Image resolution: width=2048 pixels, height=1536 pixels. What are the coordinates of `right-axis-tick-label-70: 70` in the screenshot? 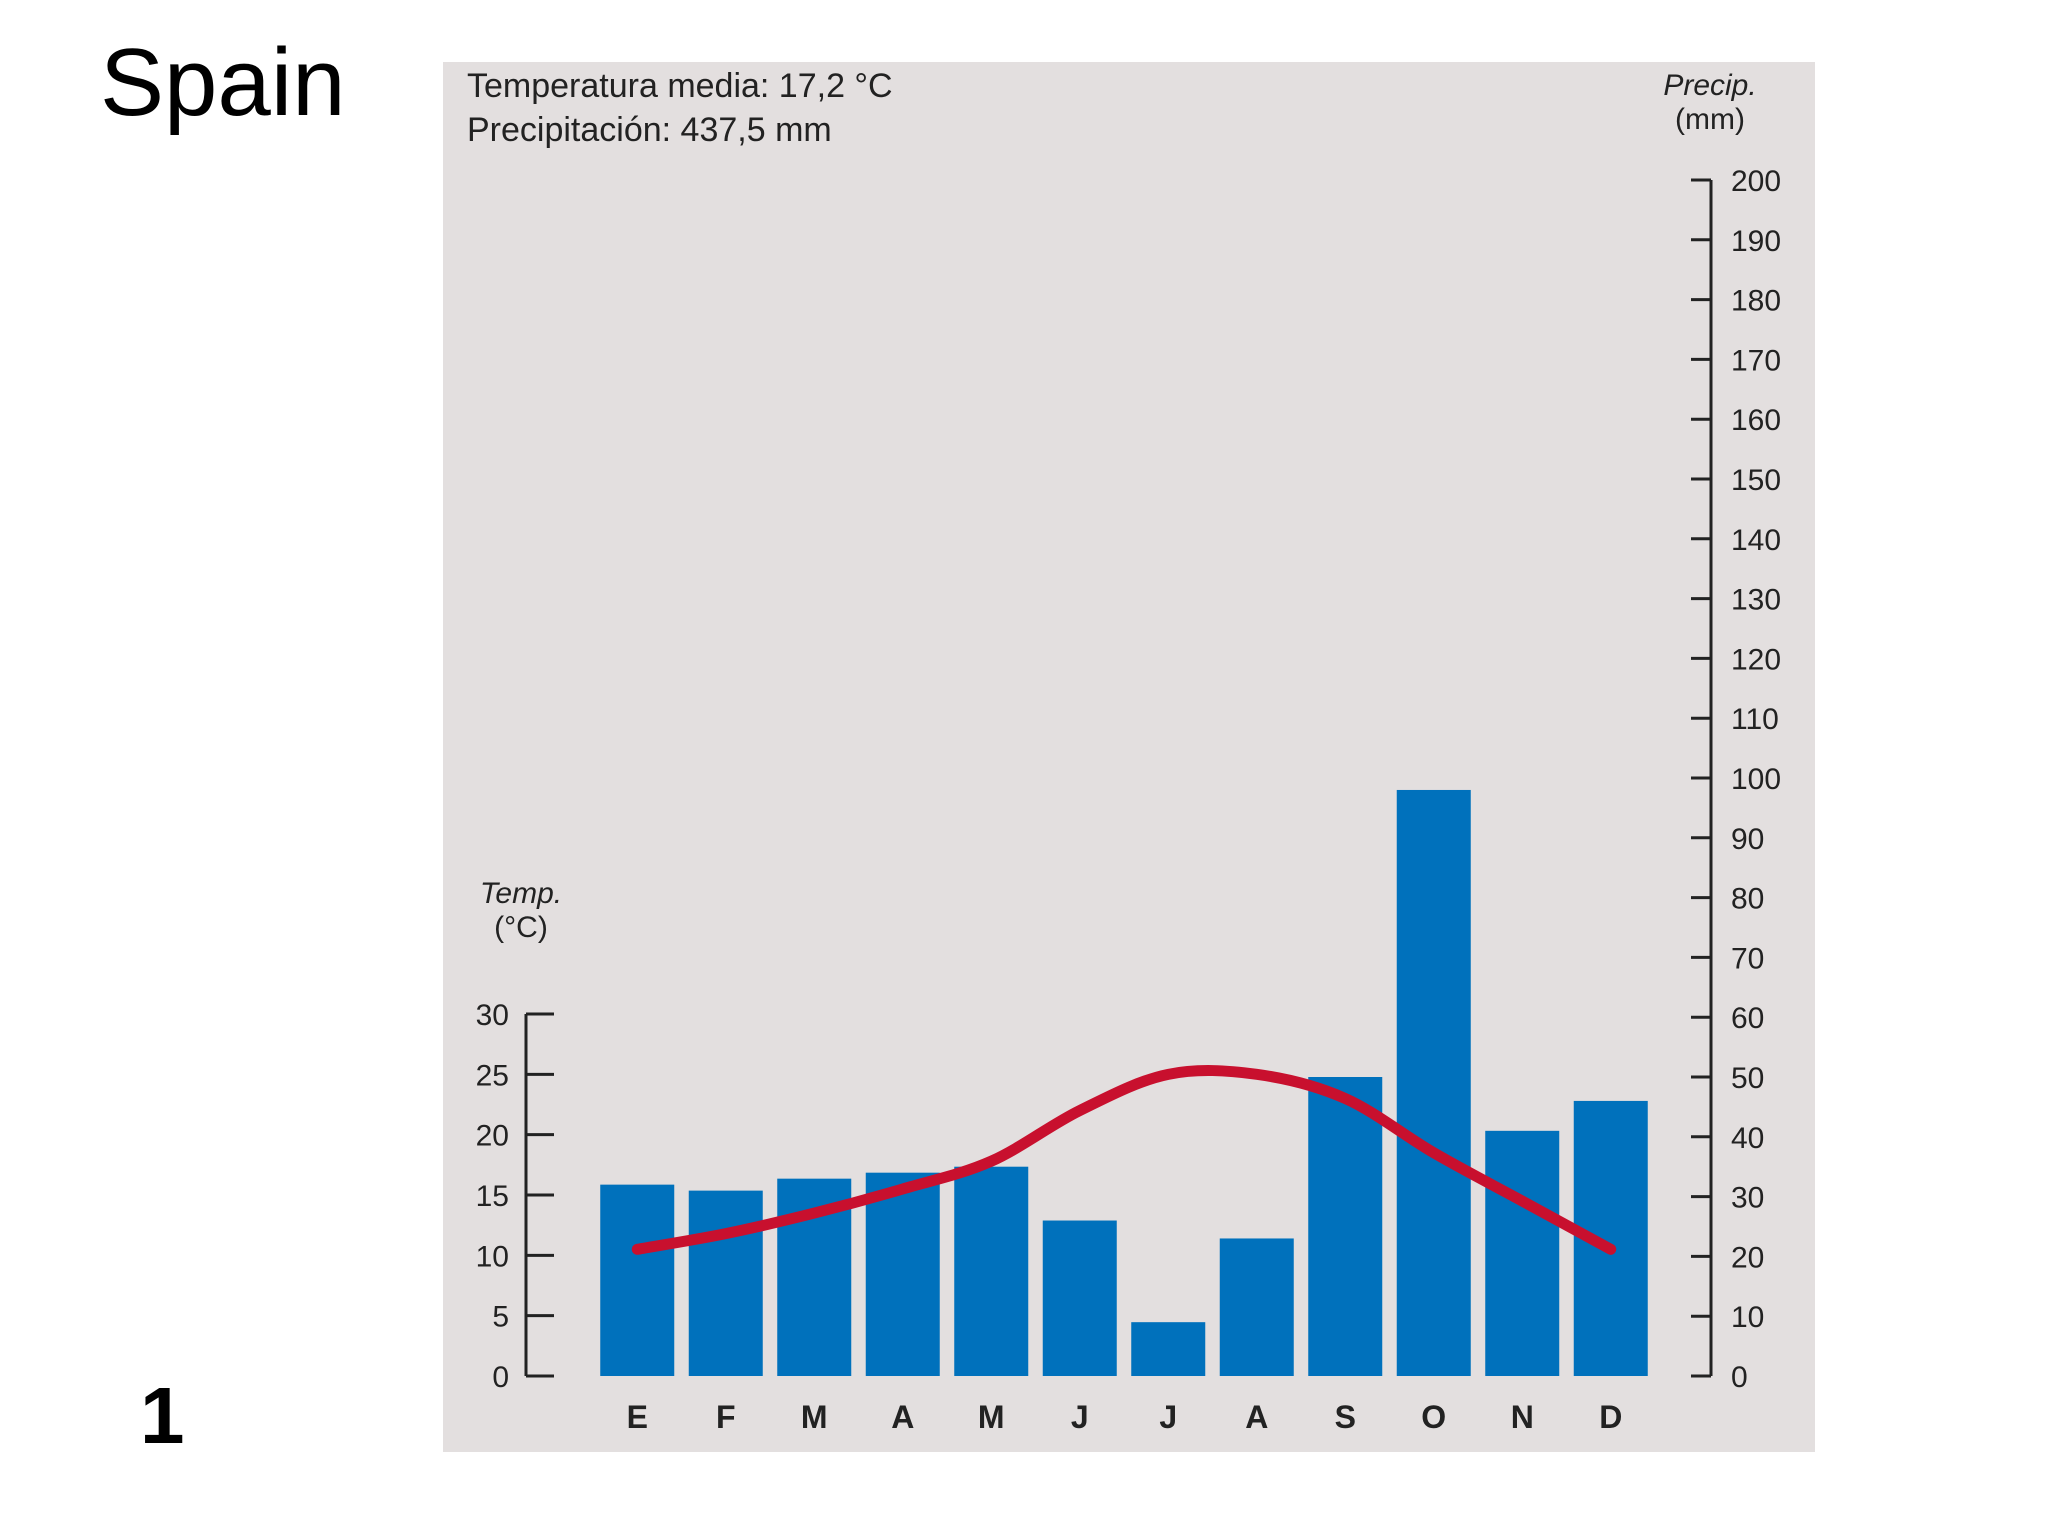 It's located at (1747, 958).